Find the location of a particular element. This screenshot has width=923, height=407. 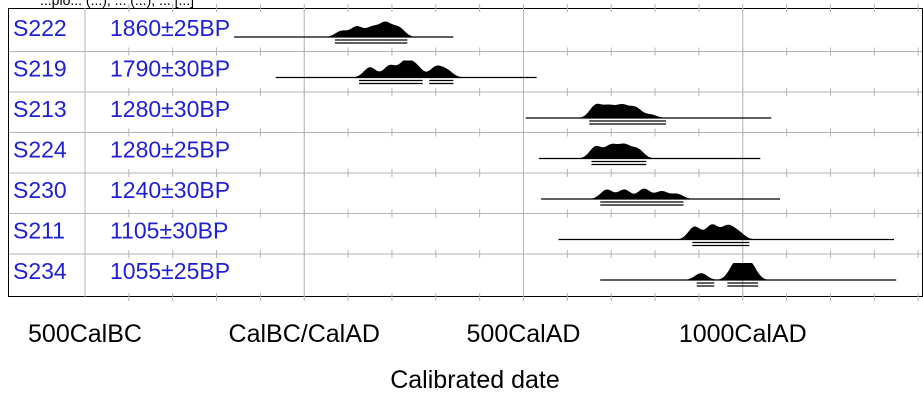

sample-id-label: S213 is located at coordinates (40, 109).